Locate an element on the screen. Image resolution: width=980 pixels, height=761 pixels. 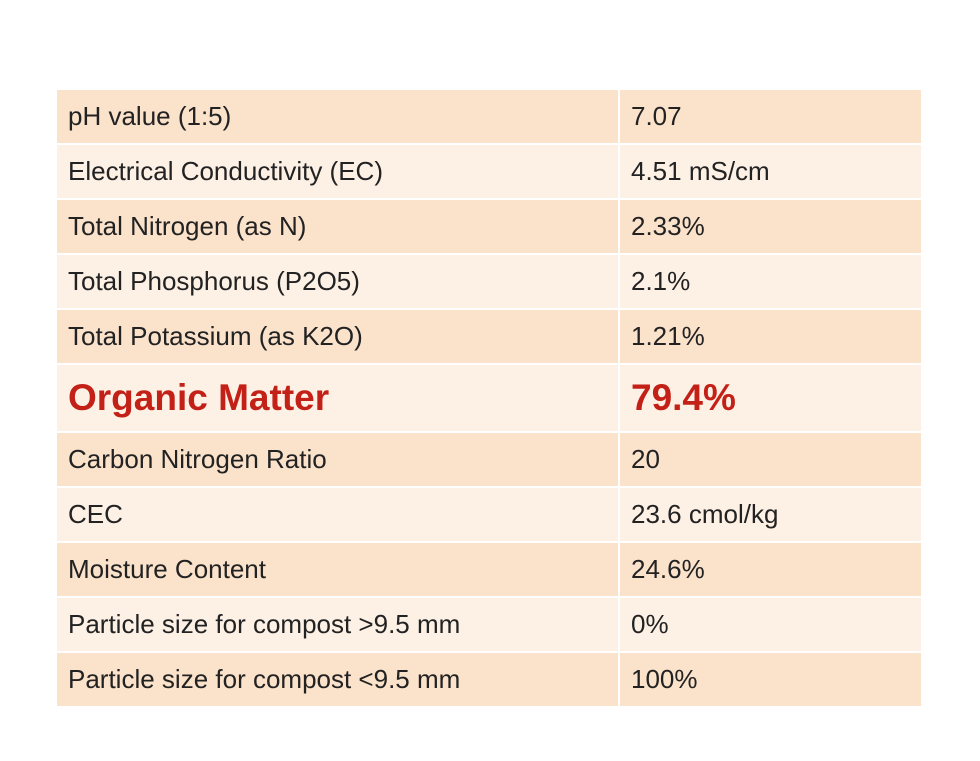
property-cell: Particle size for compost <9.5 mm is located at coordinates (337, 679).